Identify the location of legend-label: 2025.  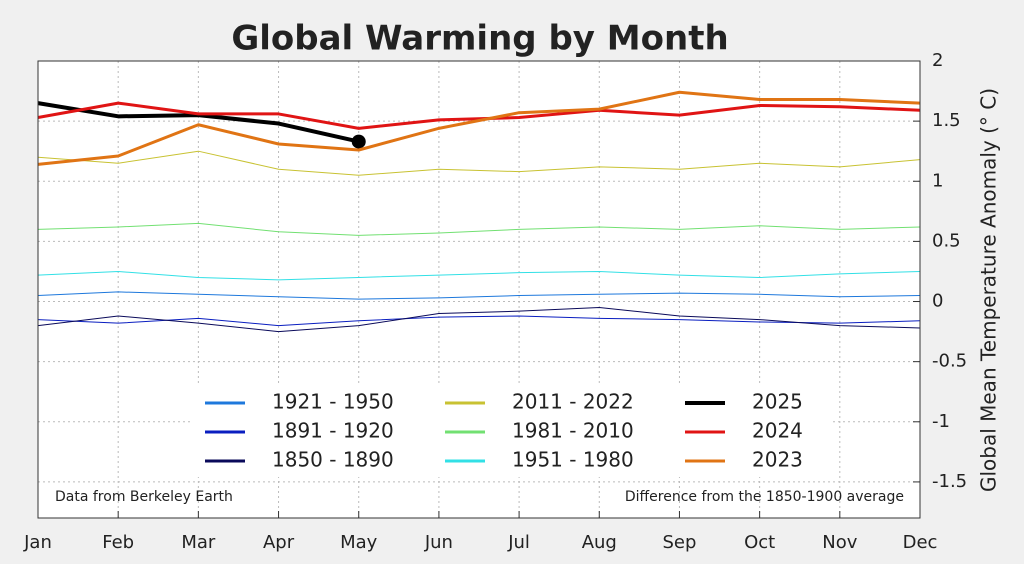
(777, 402).